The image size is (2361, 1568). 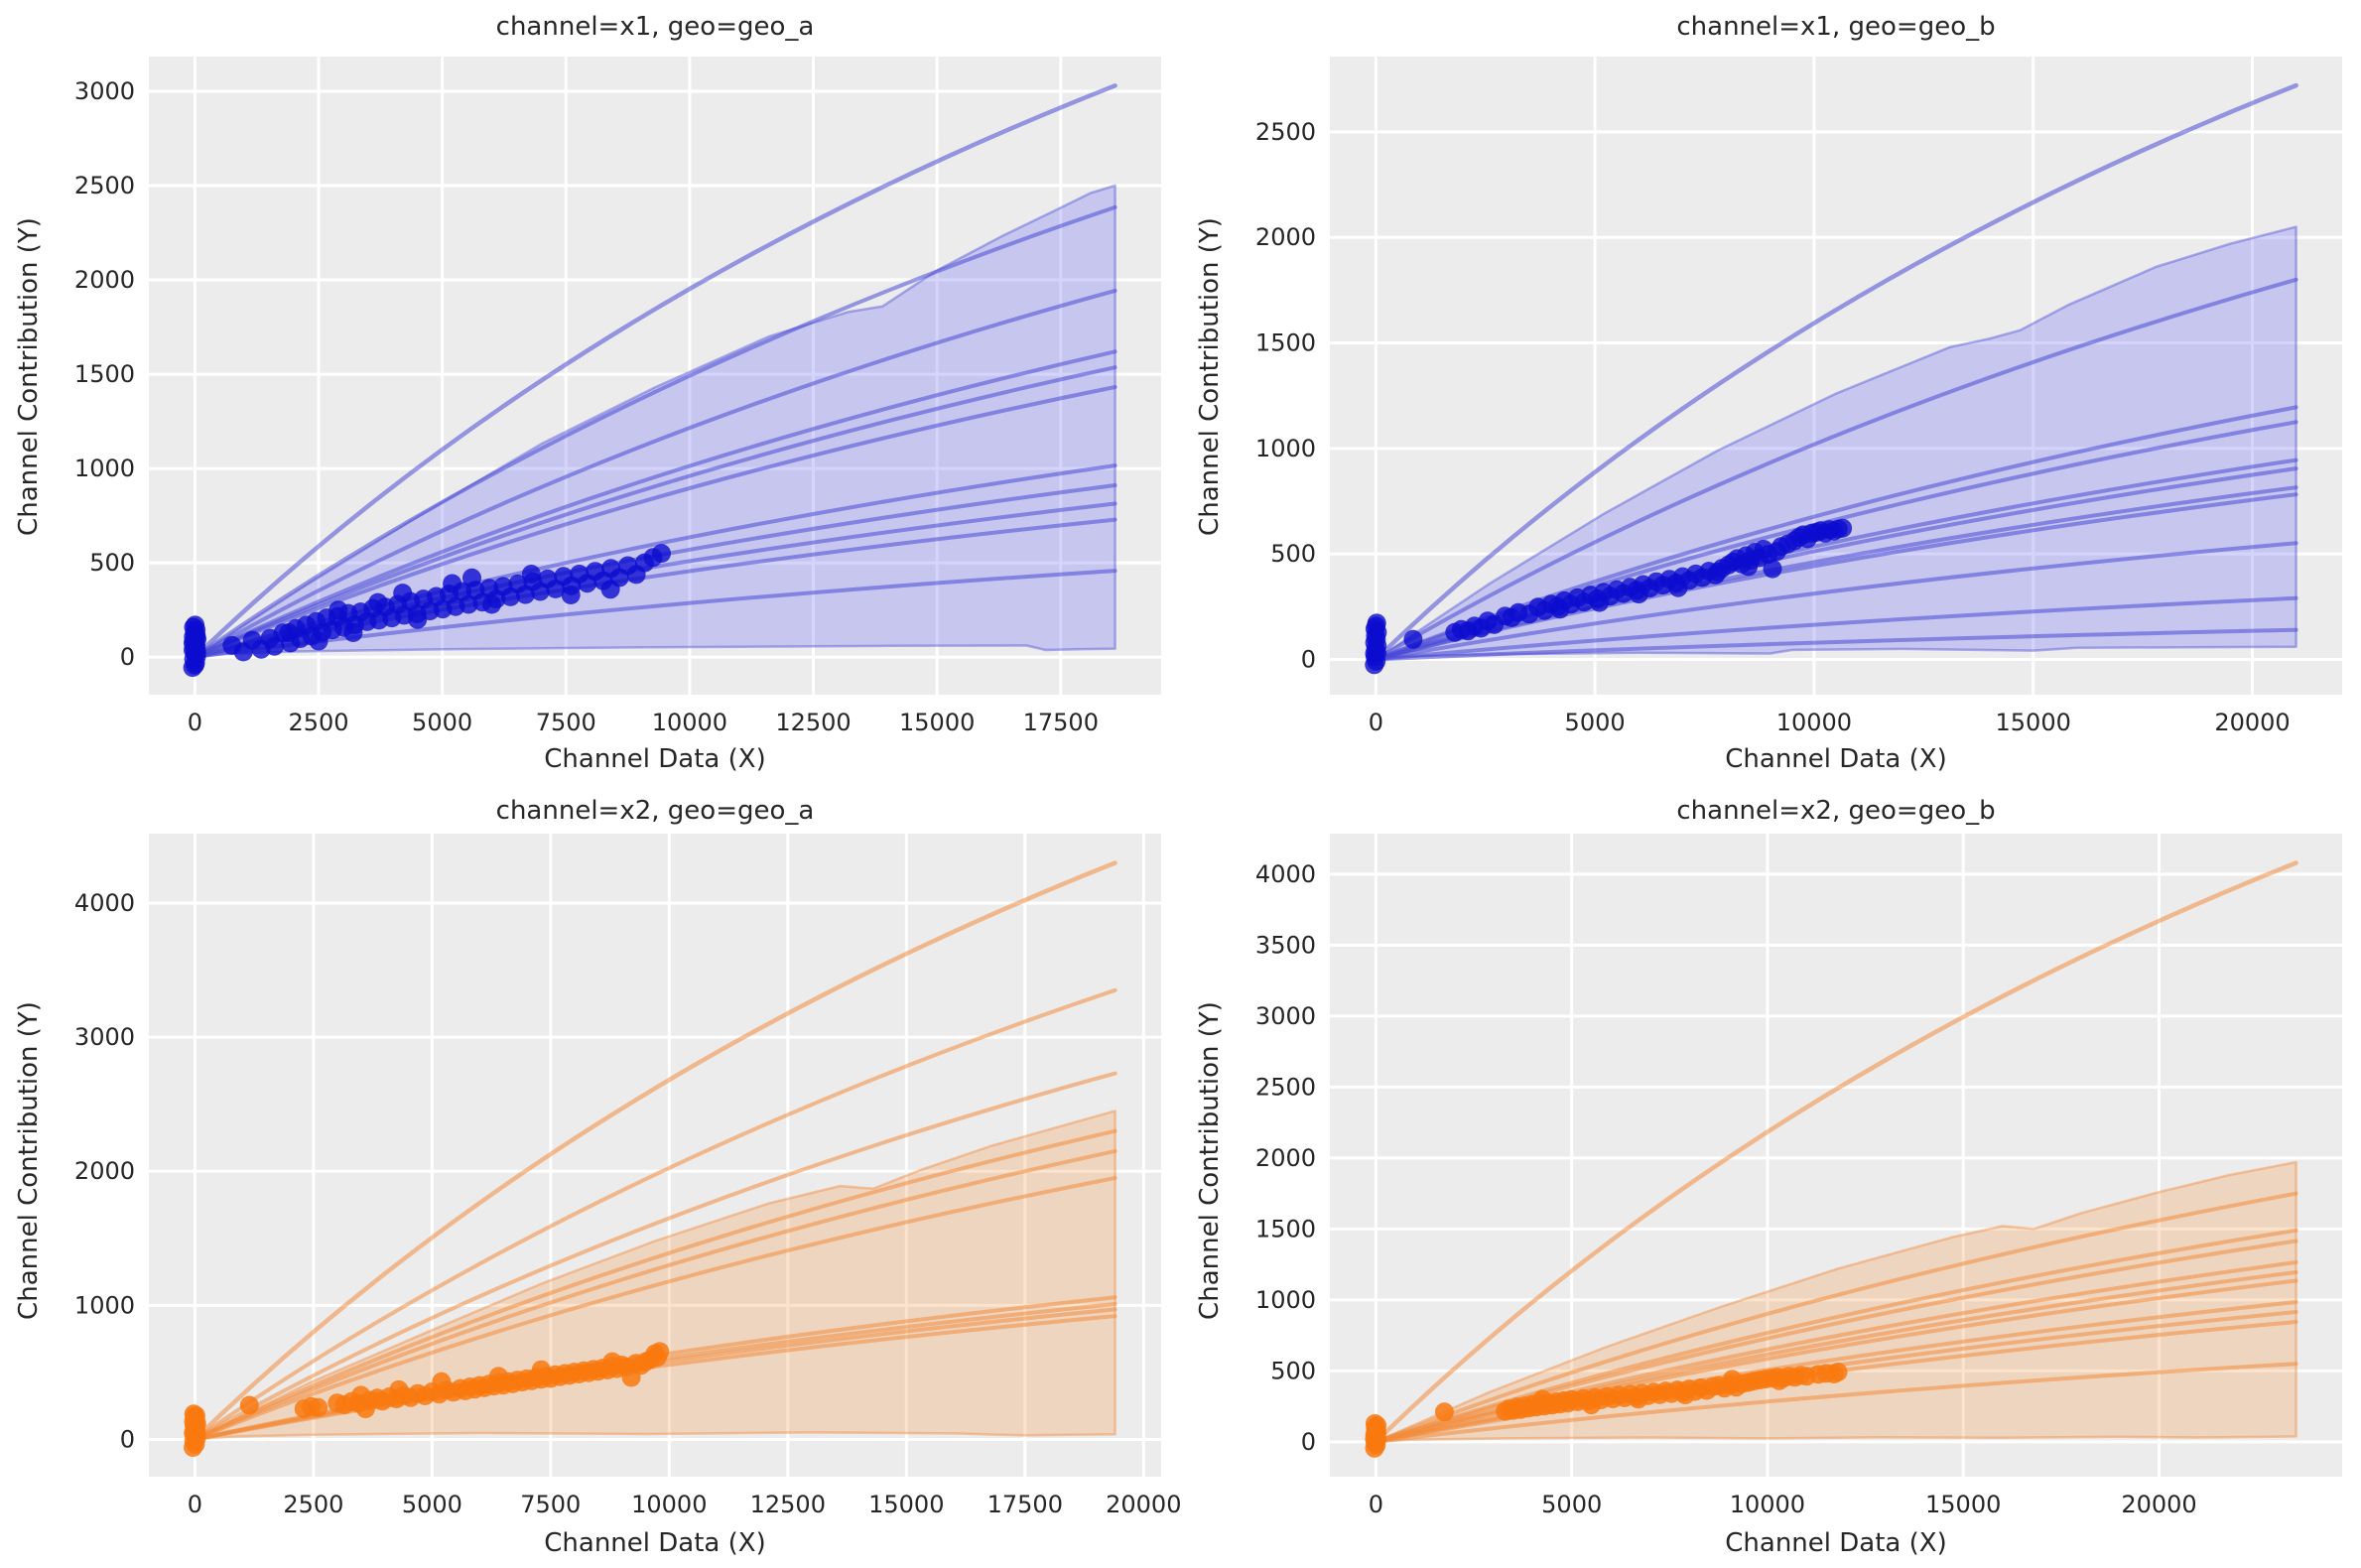 I want to click on y-tick-labels: 0 500 1000 1500 2000 2500 3000, so click(x=104, y=374).